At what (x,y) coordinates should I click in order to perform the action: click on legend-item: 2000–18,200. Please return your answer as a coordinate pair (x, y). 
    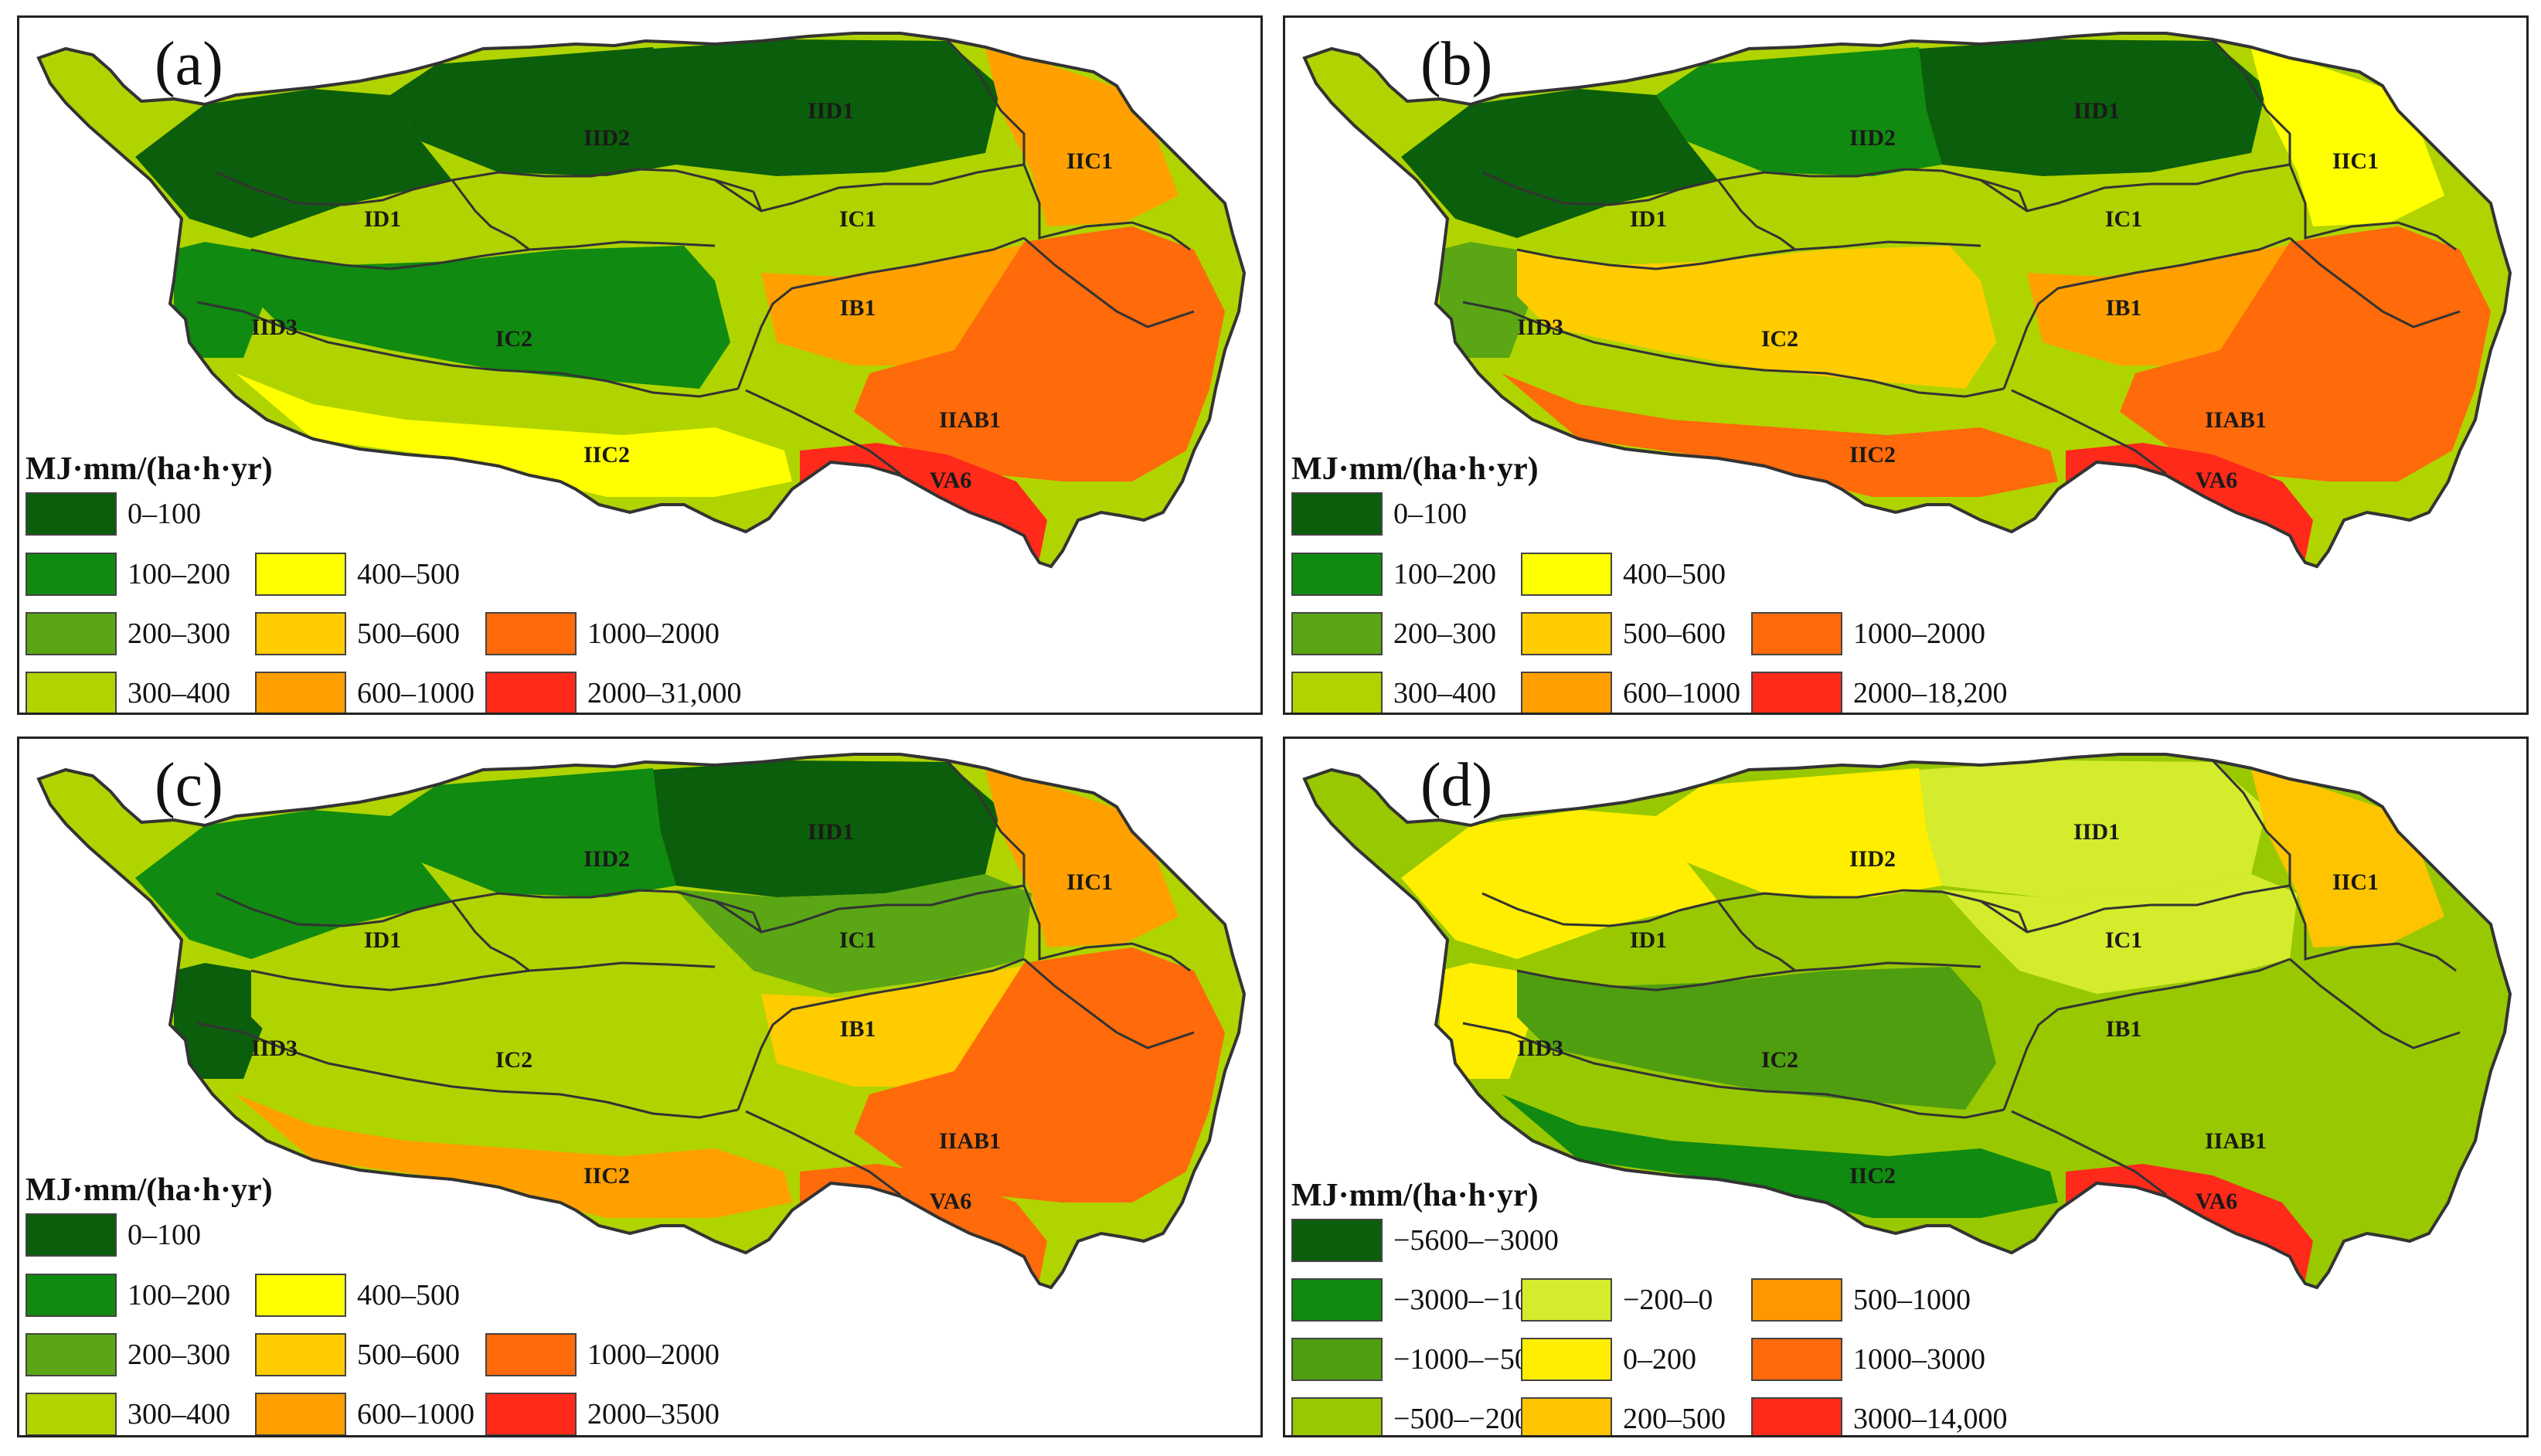
    Looking at the image, I should click on (1880, 692).